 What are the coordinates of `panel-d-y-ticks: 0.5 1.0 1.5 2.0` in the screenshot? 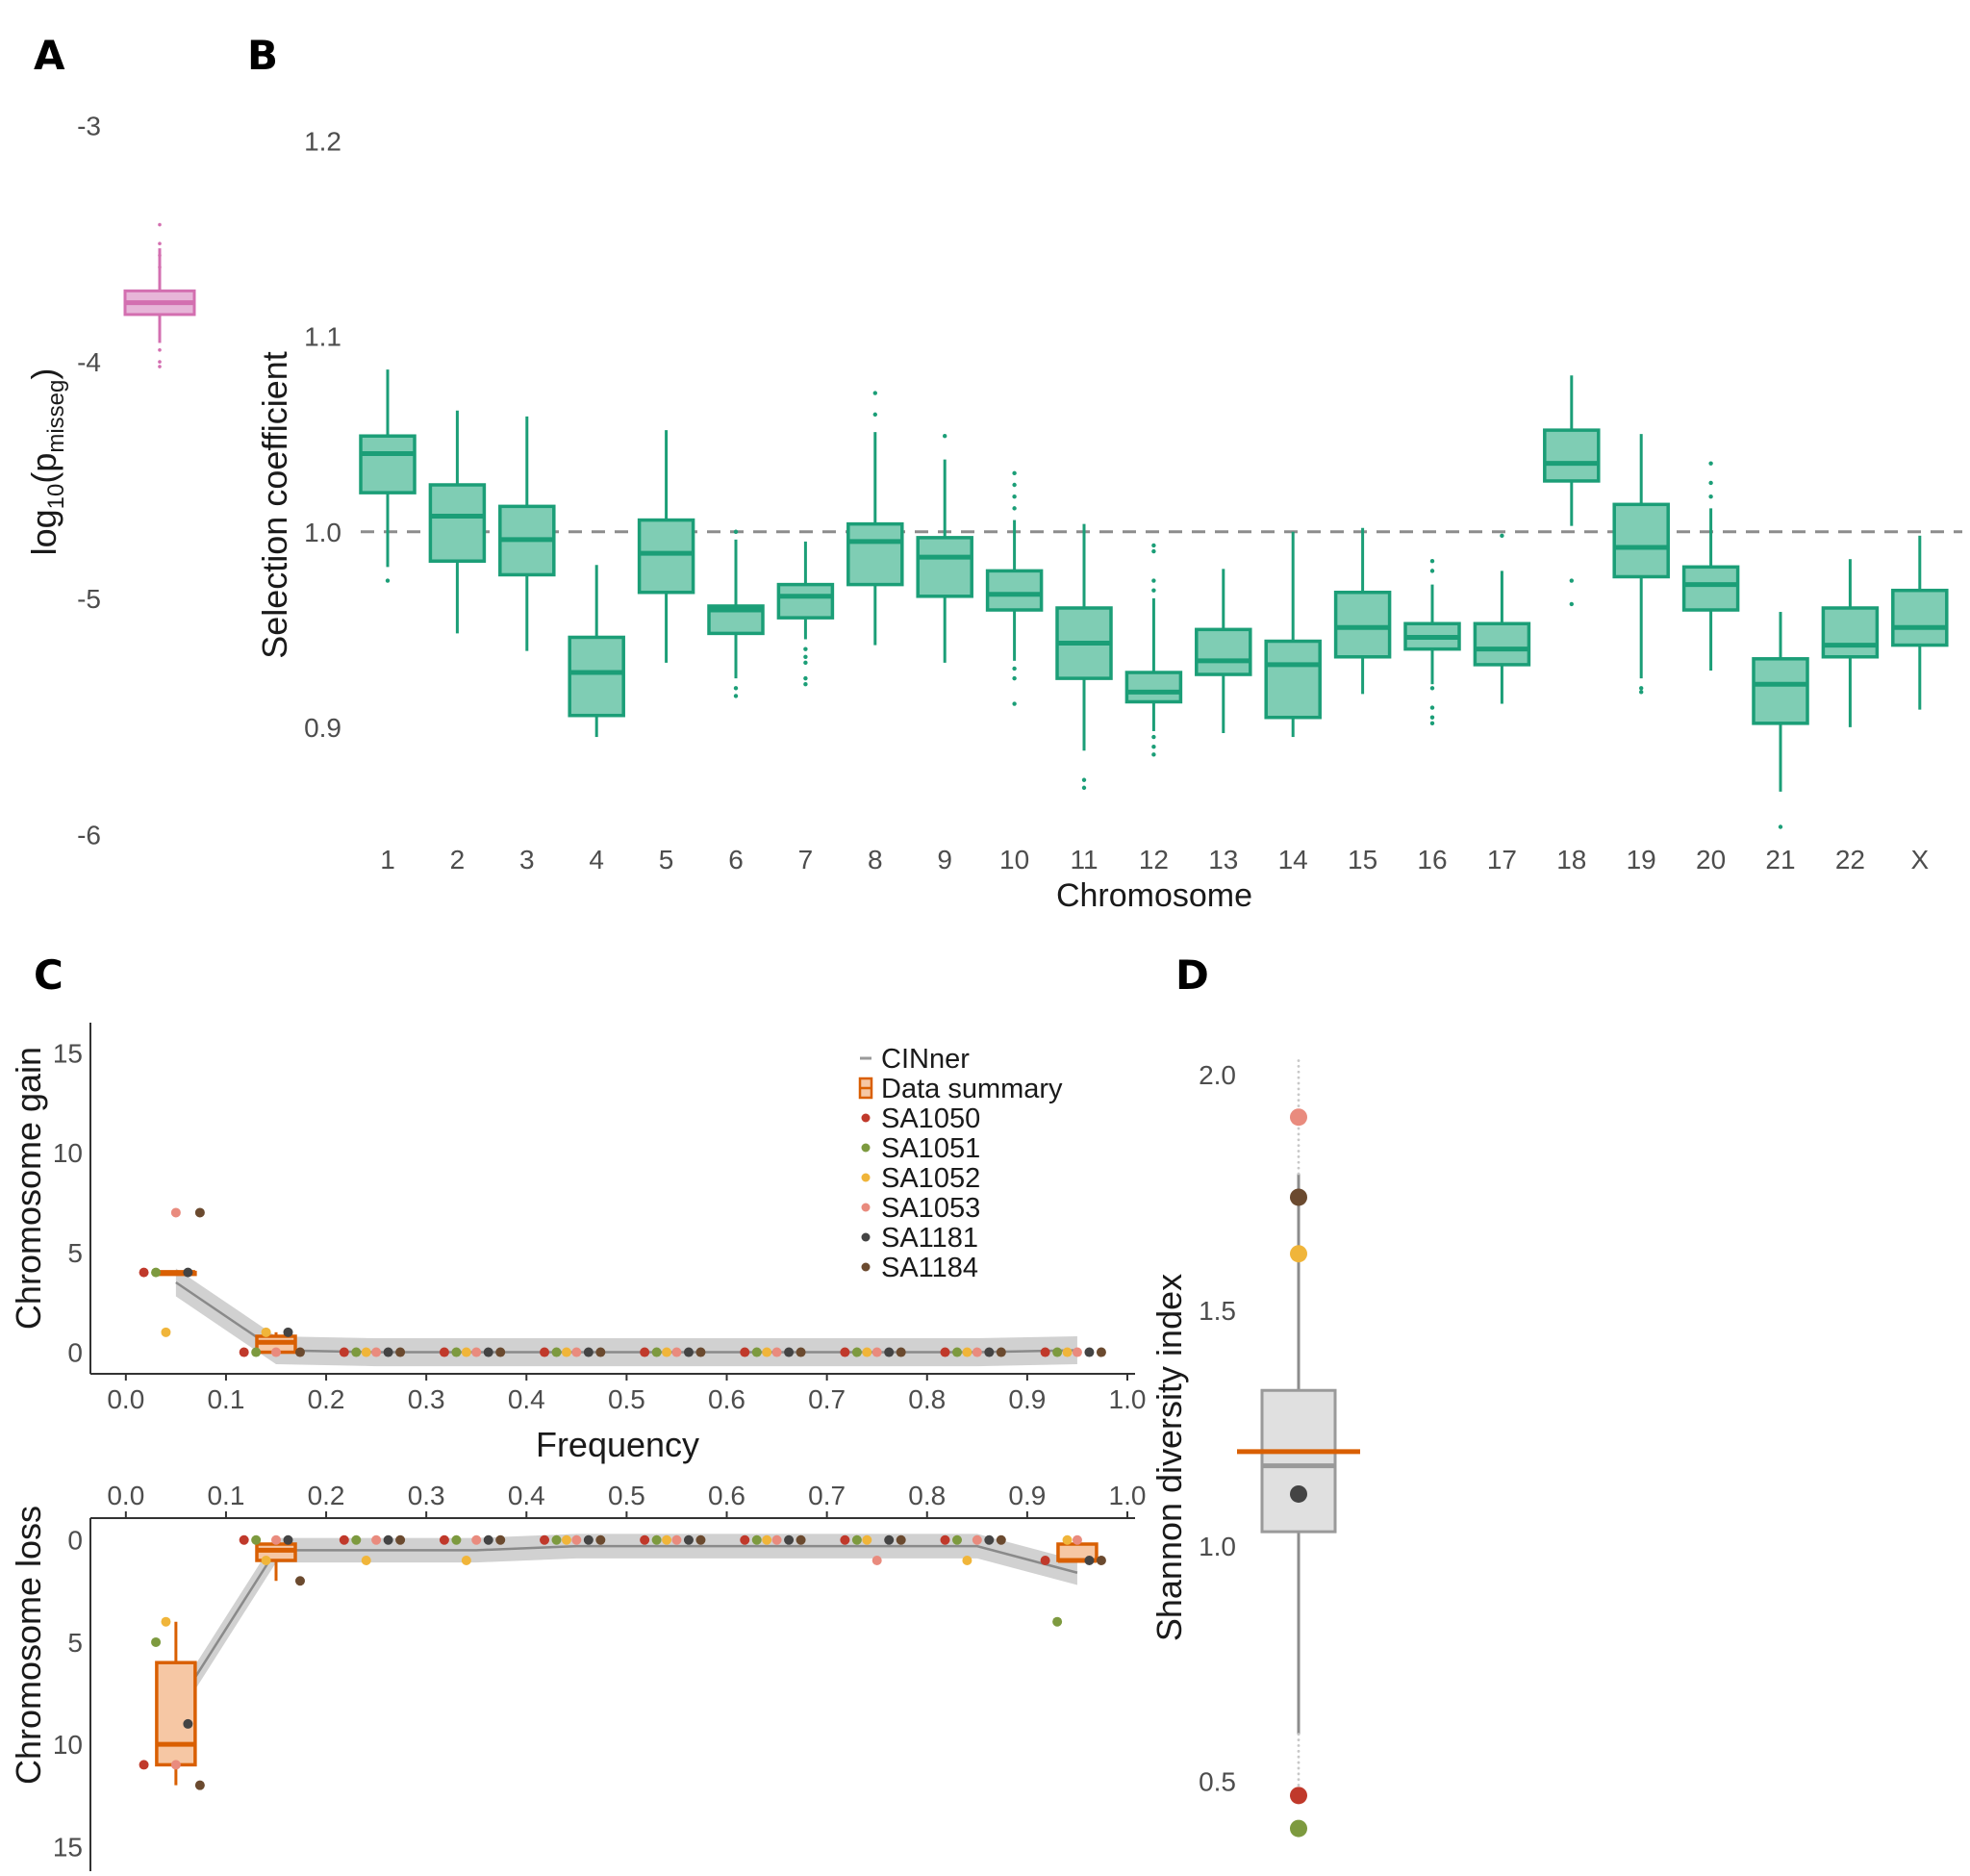 It's located at (1217, 1428).